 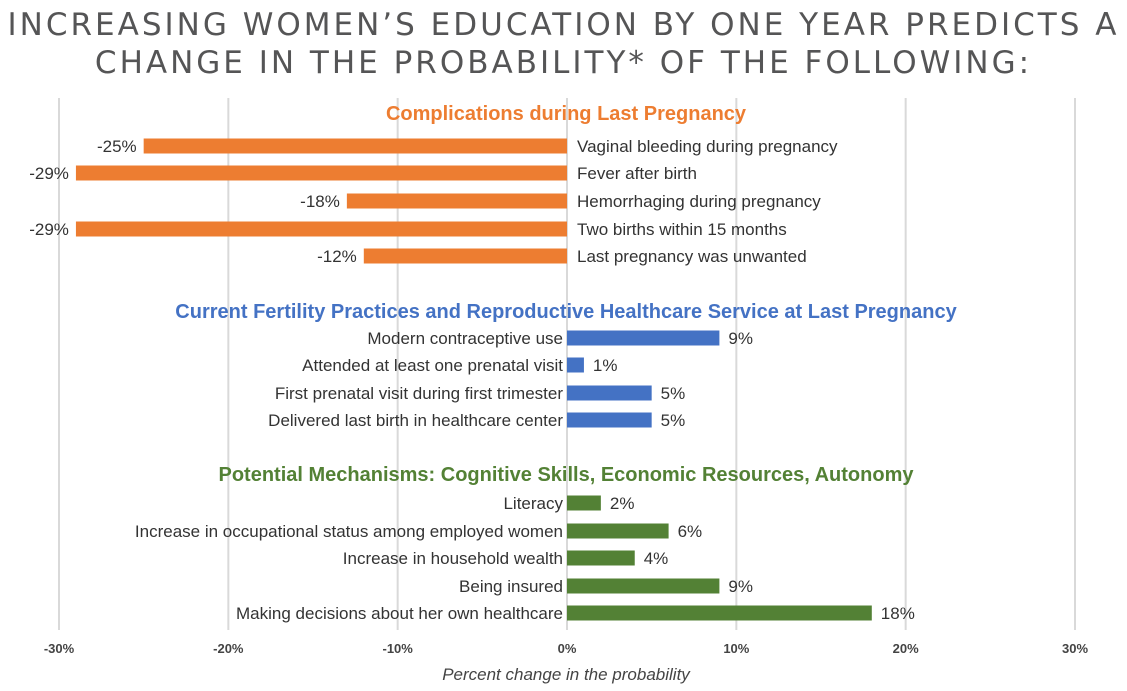 What do you see at coordinates (465, 338) in the screenshot?
I see `category-label: Modern contraceptive use` at bounding box center [465, 338].